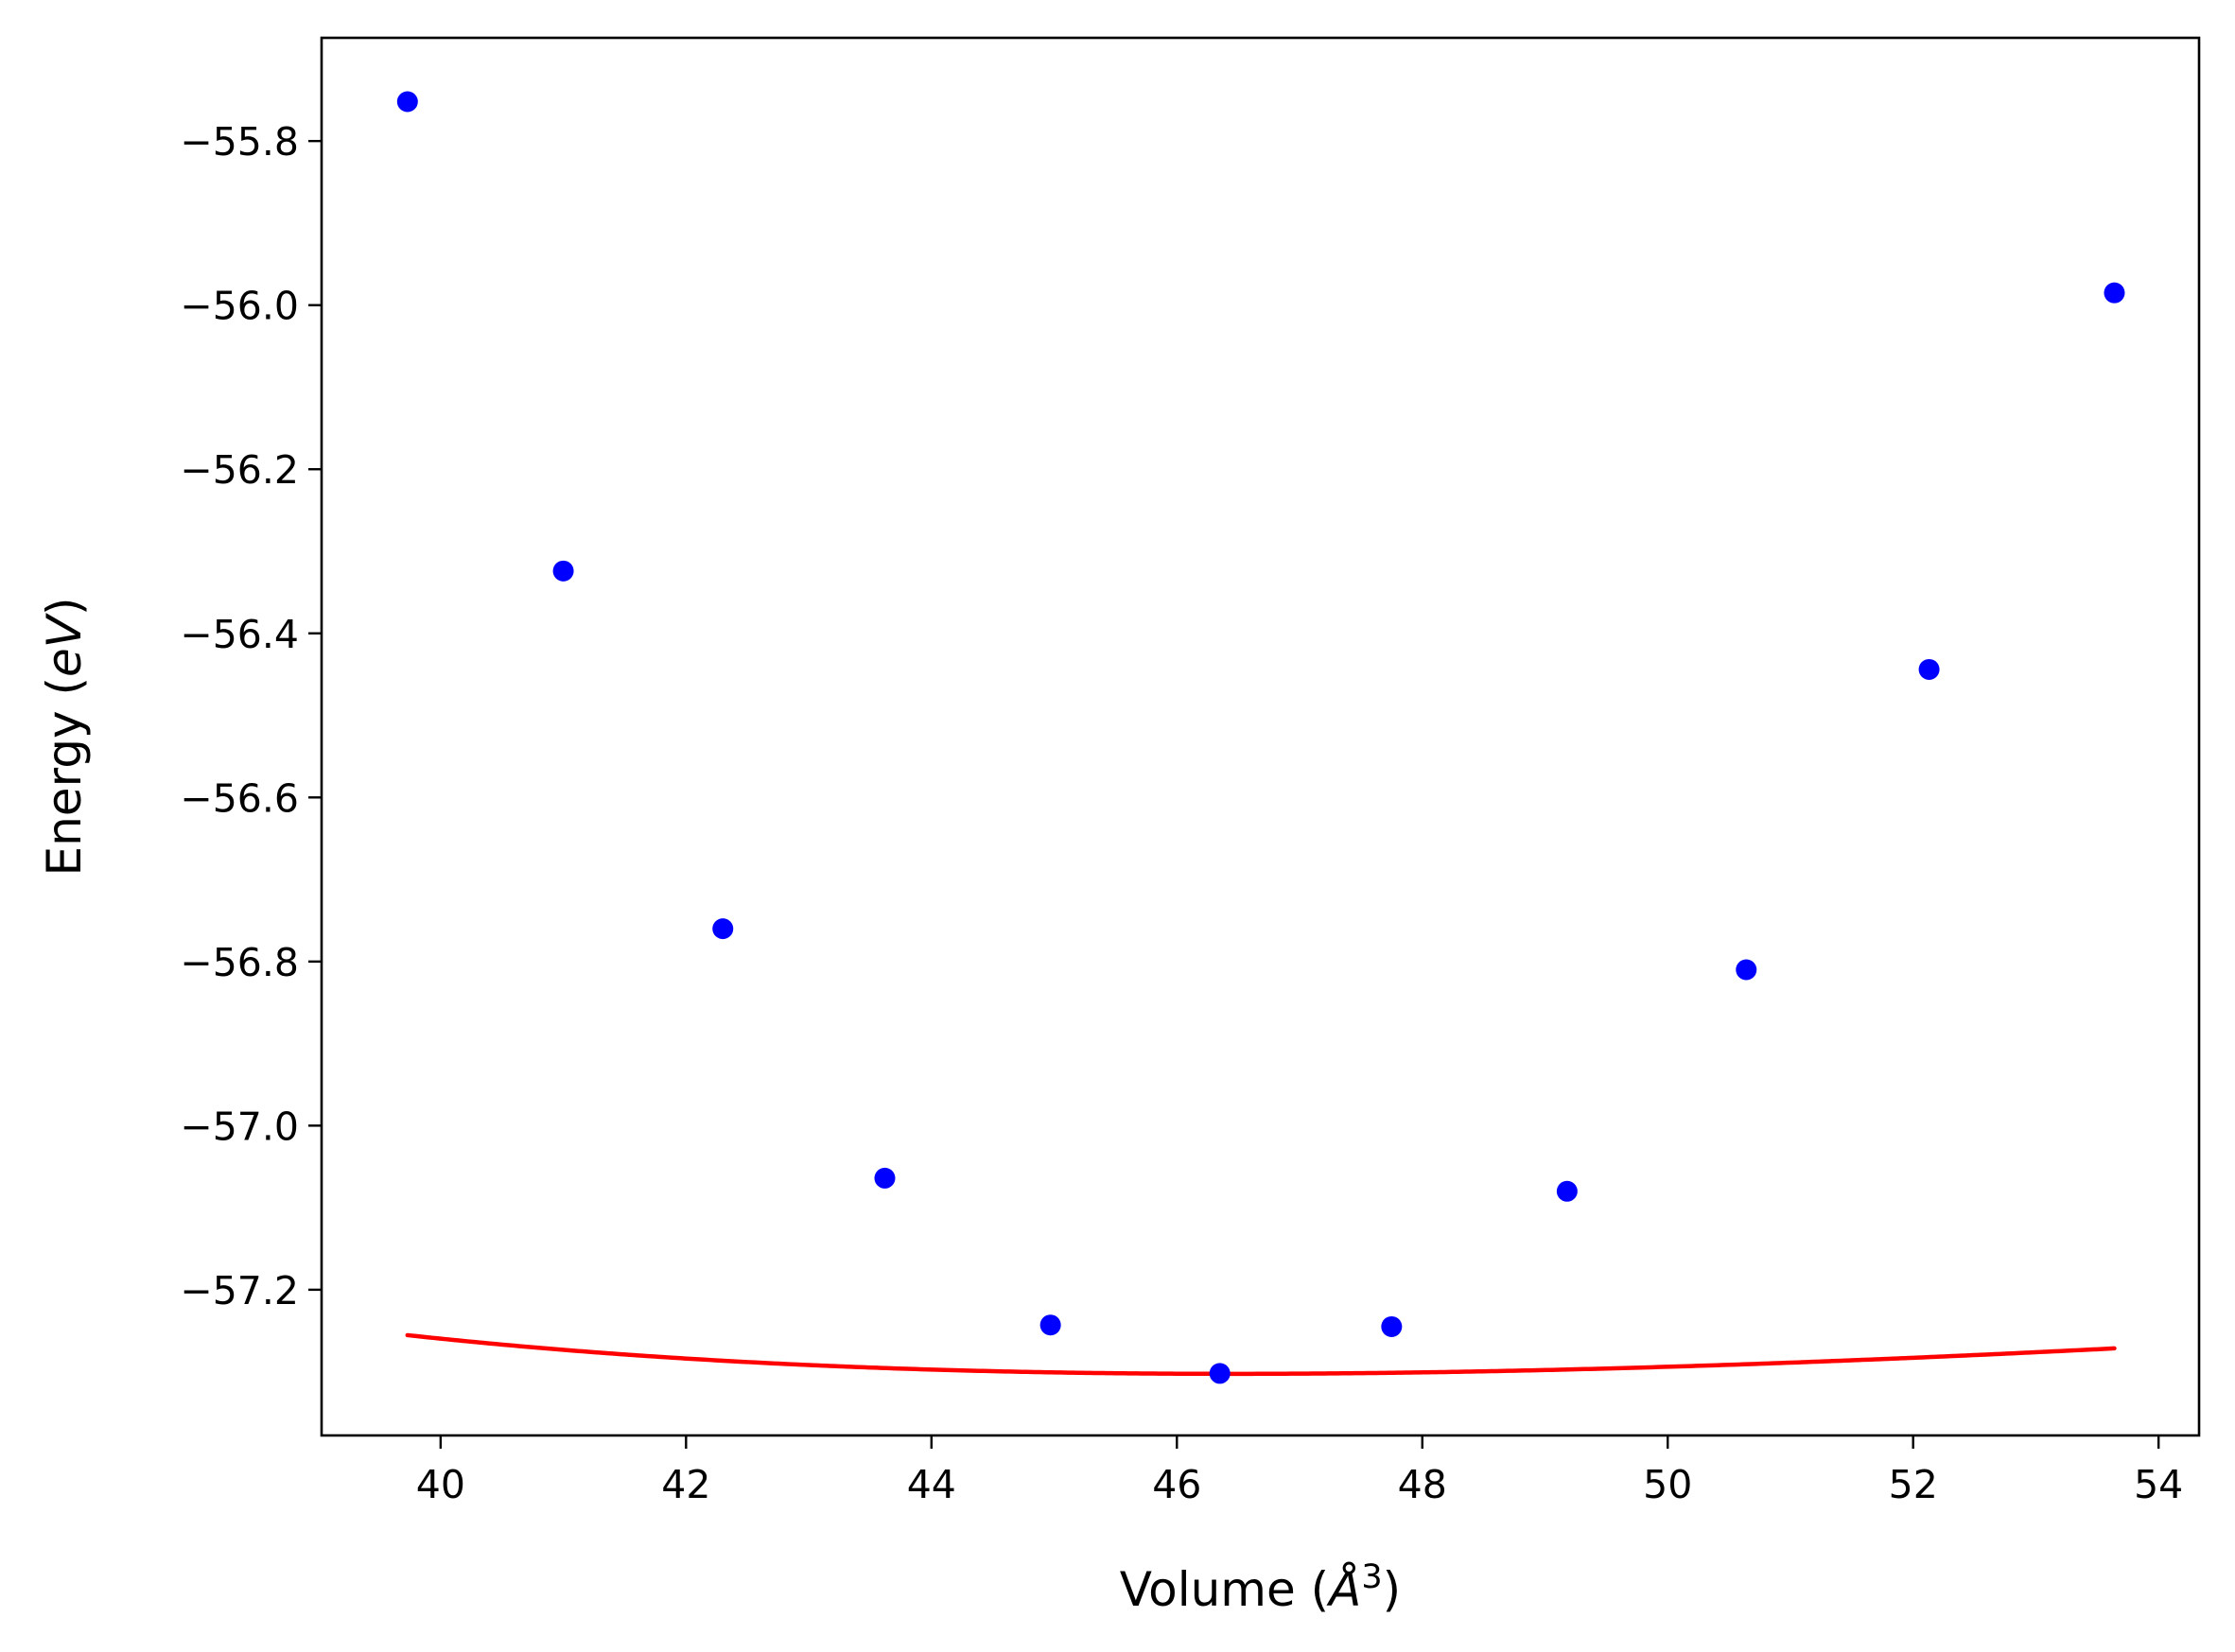 Image resolution: width=2235 pixels, height=1652 pixels. Describe the element at coordinates (239, 1290) in the screenshot. I see `y-tick-label: −57.2` at that location.